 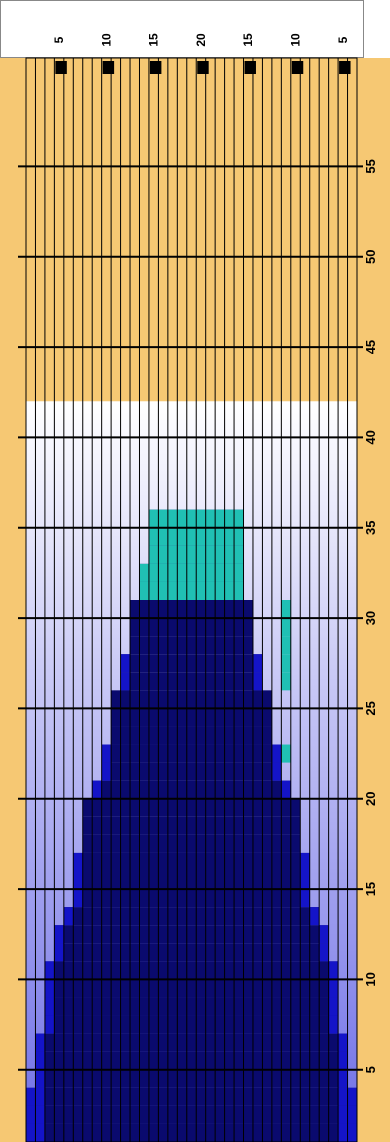 I want to click on column-label: 20, so click(x=201, y=40).